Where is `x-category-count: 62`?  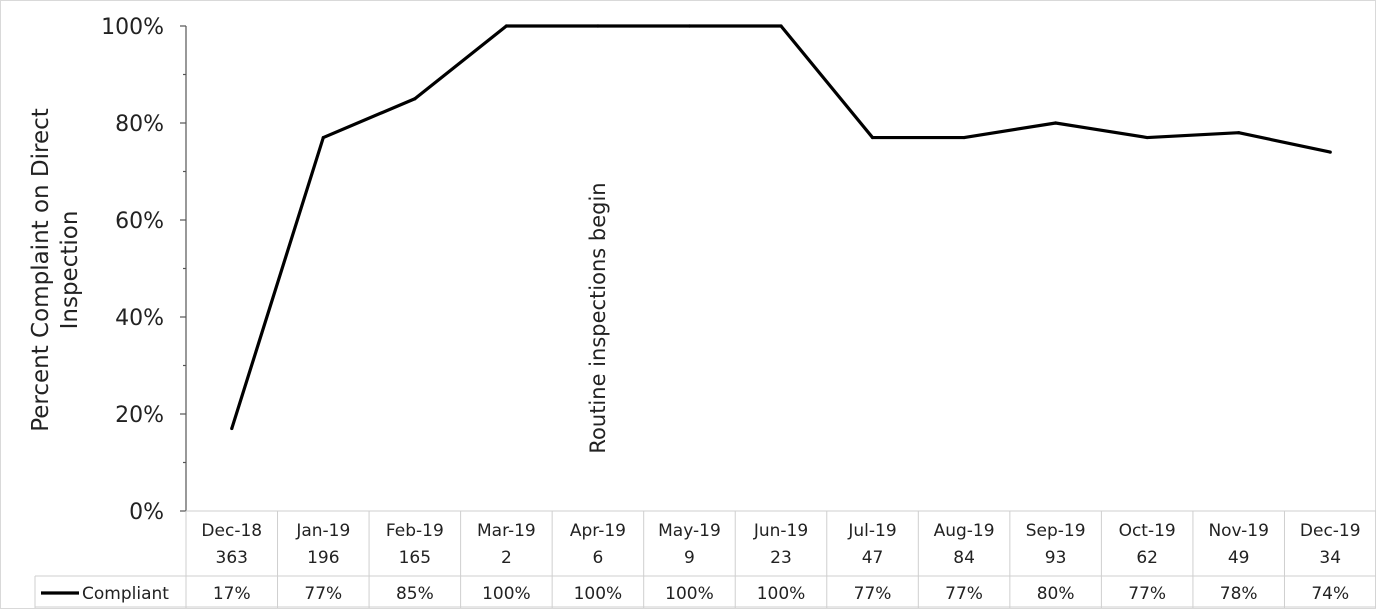 x-category-count: 62 is located at coordinates (1147, 558).